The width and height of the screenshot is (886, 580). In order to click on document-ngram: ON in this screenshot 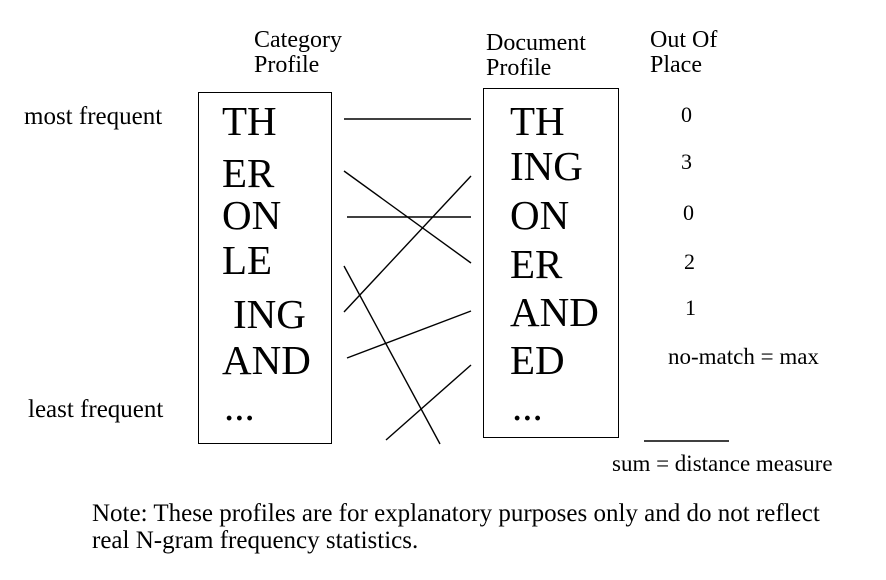, I will do `click(540, 215)`.